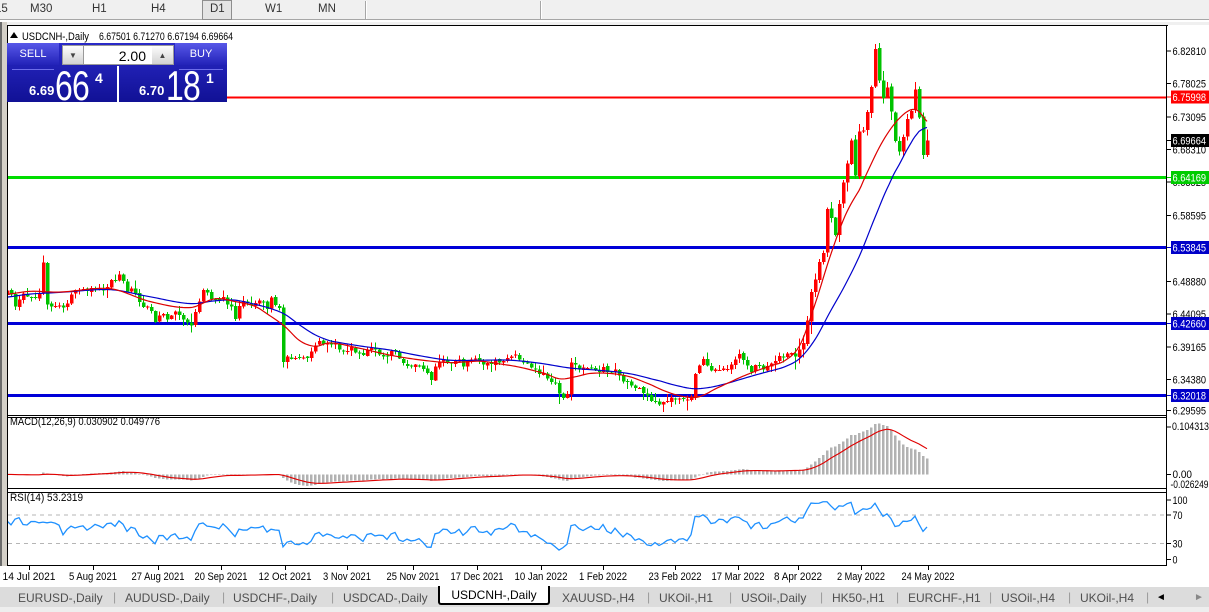 The width and height of the screenshot is (1209, 612). What do you see at coordinates (1183, 475) in the screenshot?
I see `svg-text: 0.00` at bounding box center [1183, 475].